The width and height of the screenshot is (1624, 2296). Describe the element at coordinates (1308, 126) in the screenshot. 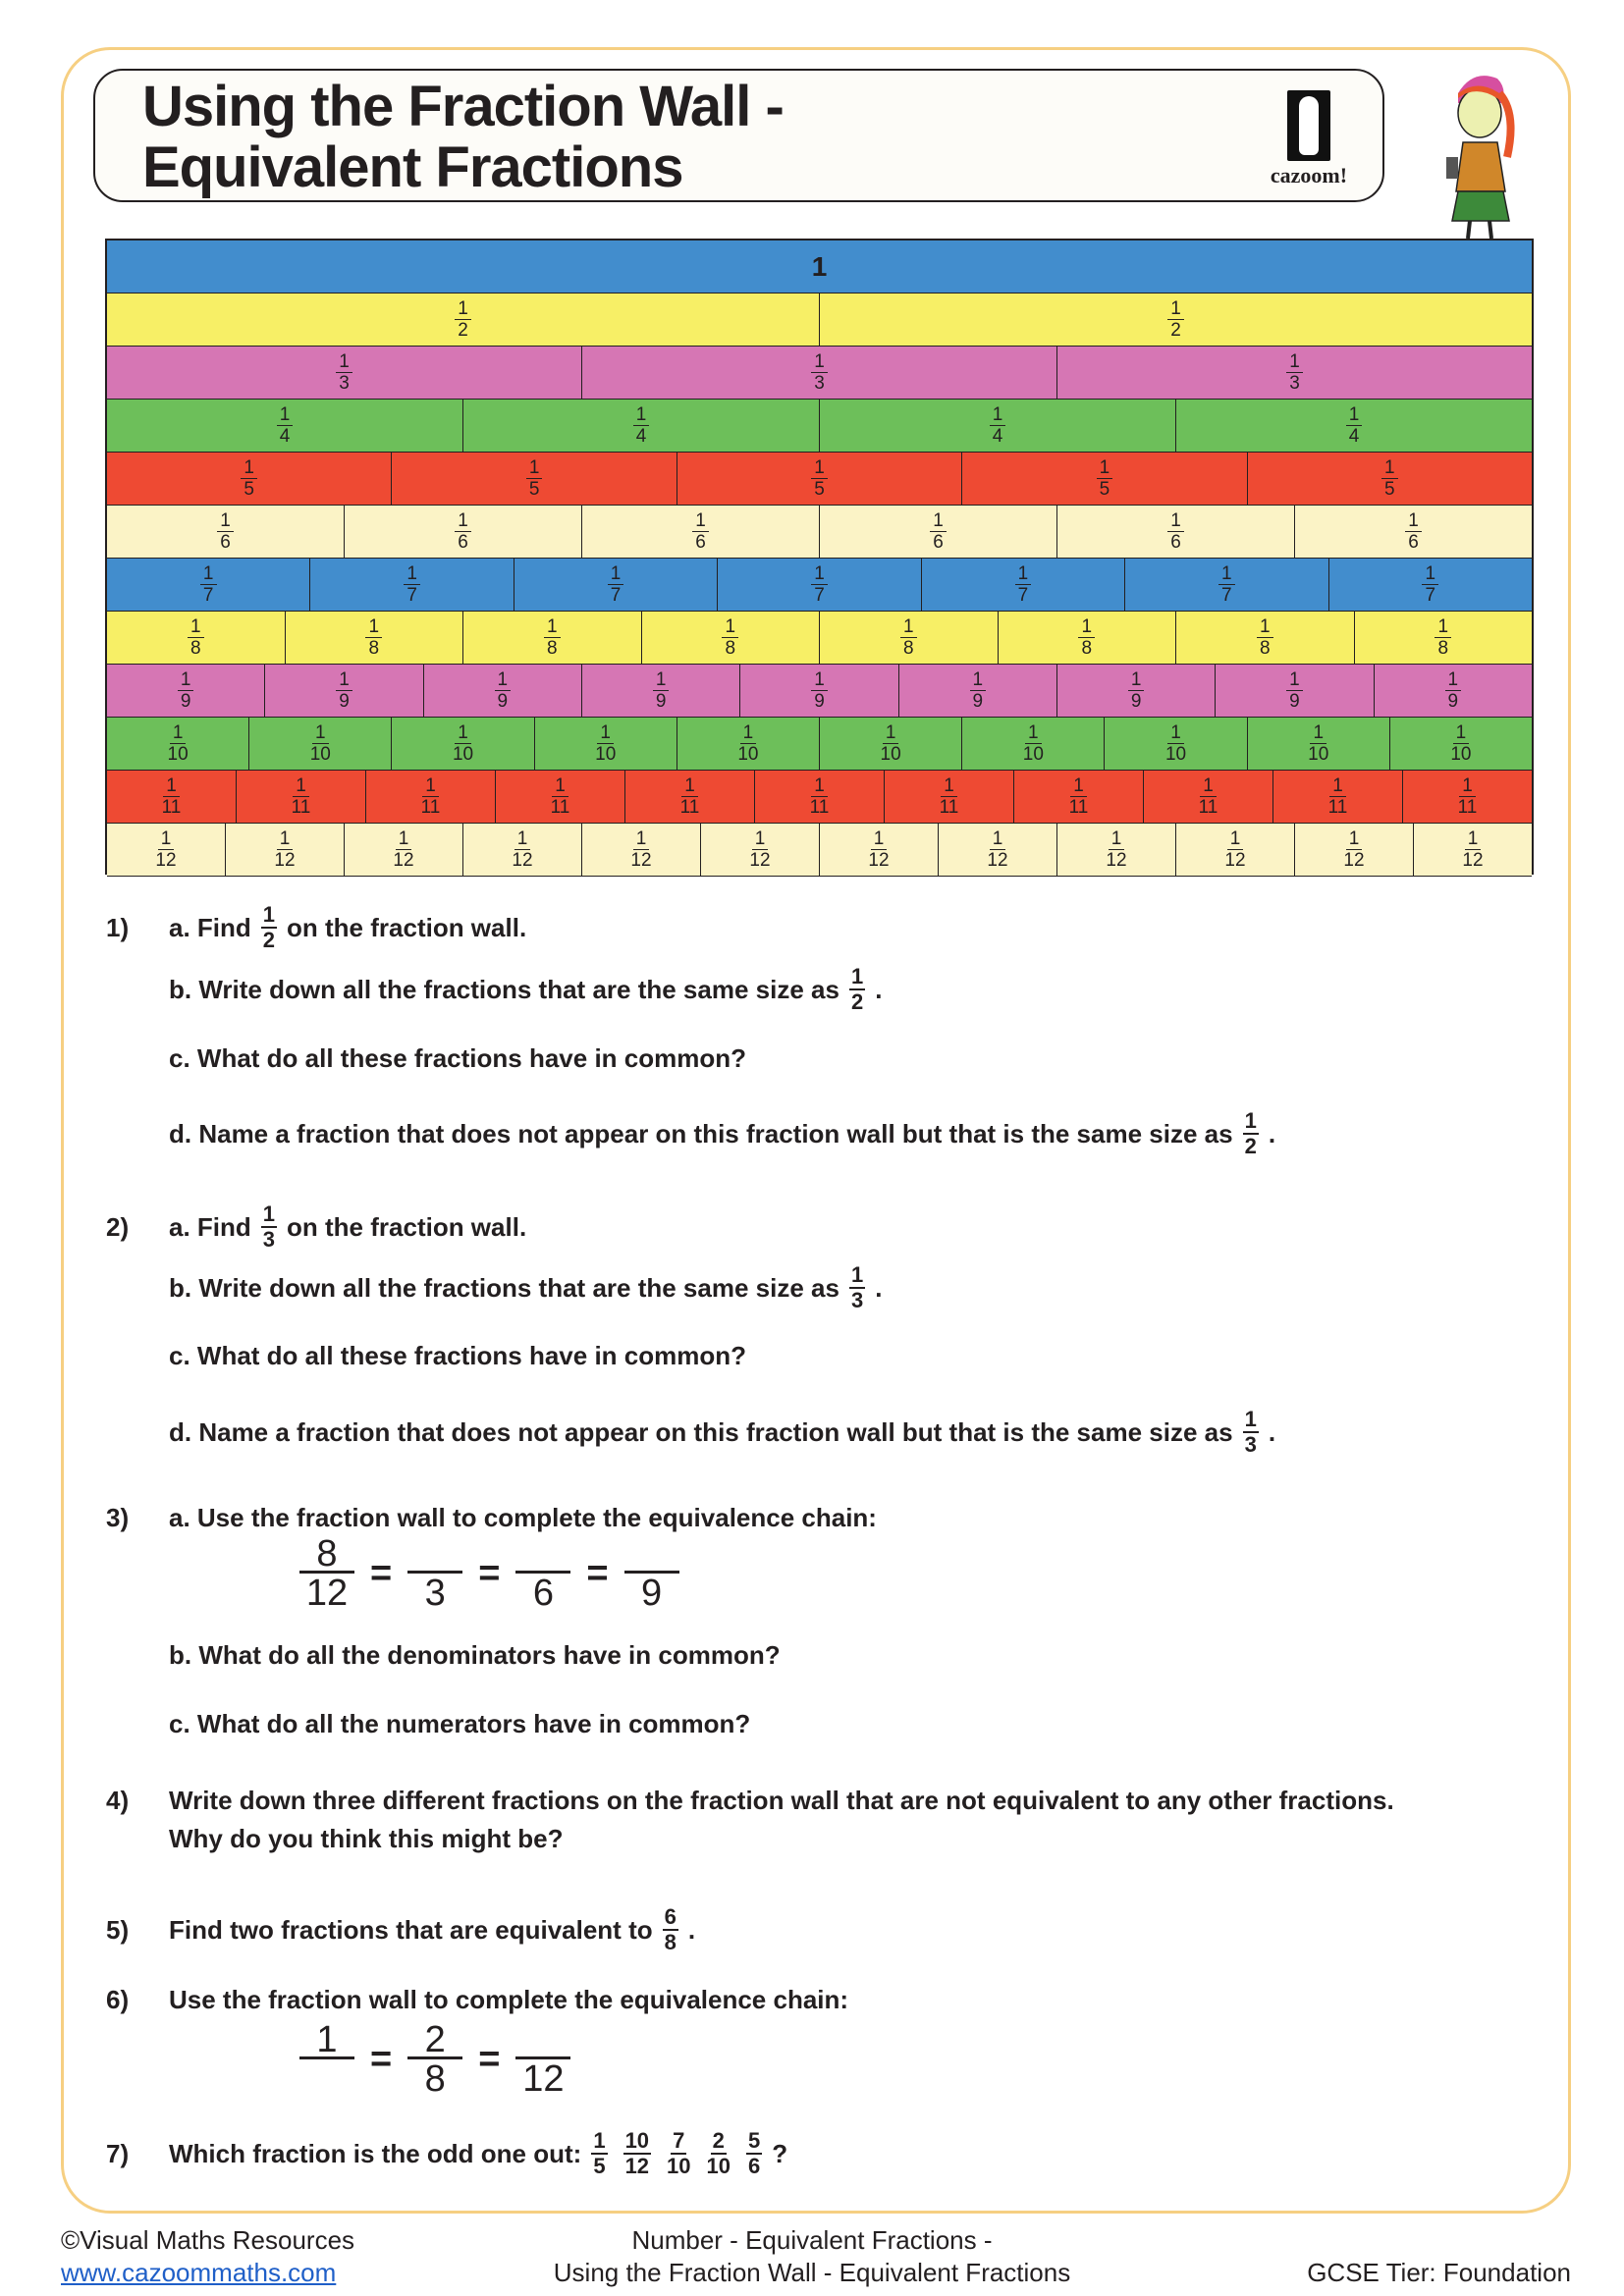

I see `logo-mark-icon` at that location.